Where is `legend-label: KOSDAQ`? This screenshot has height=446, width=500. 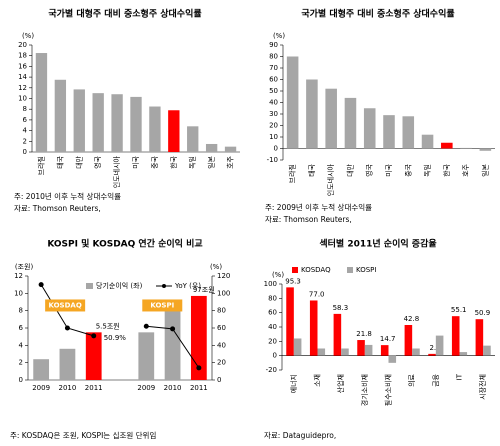
legend-label: KOSDAQ is located at coordinates (316, 270).